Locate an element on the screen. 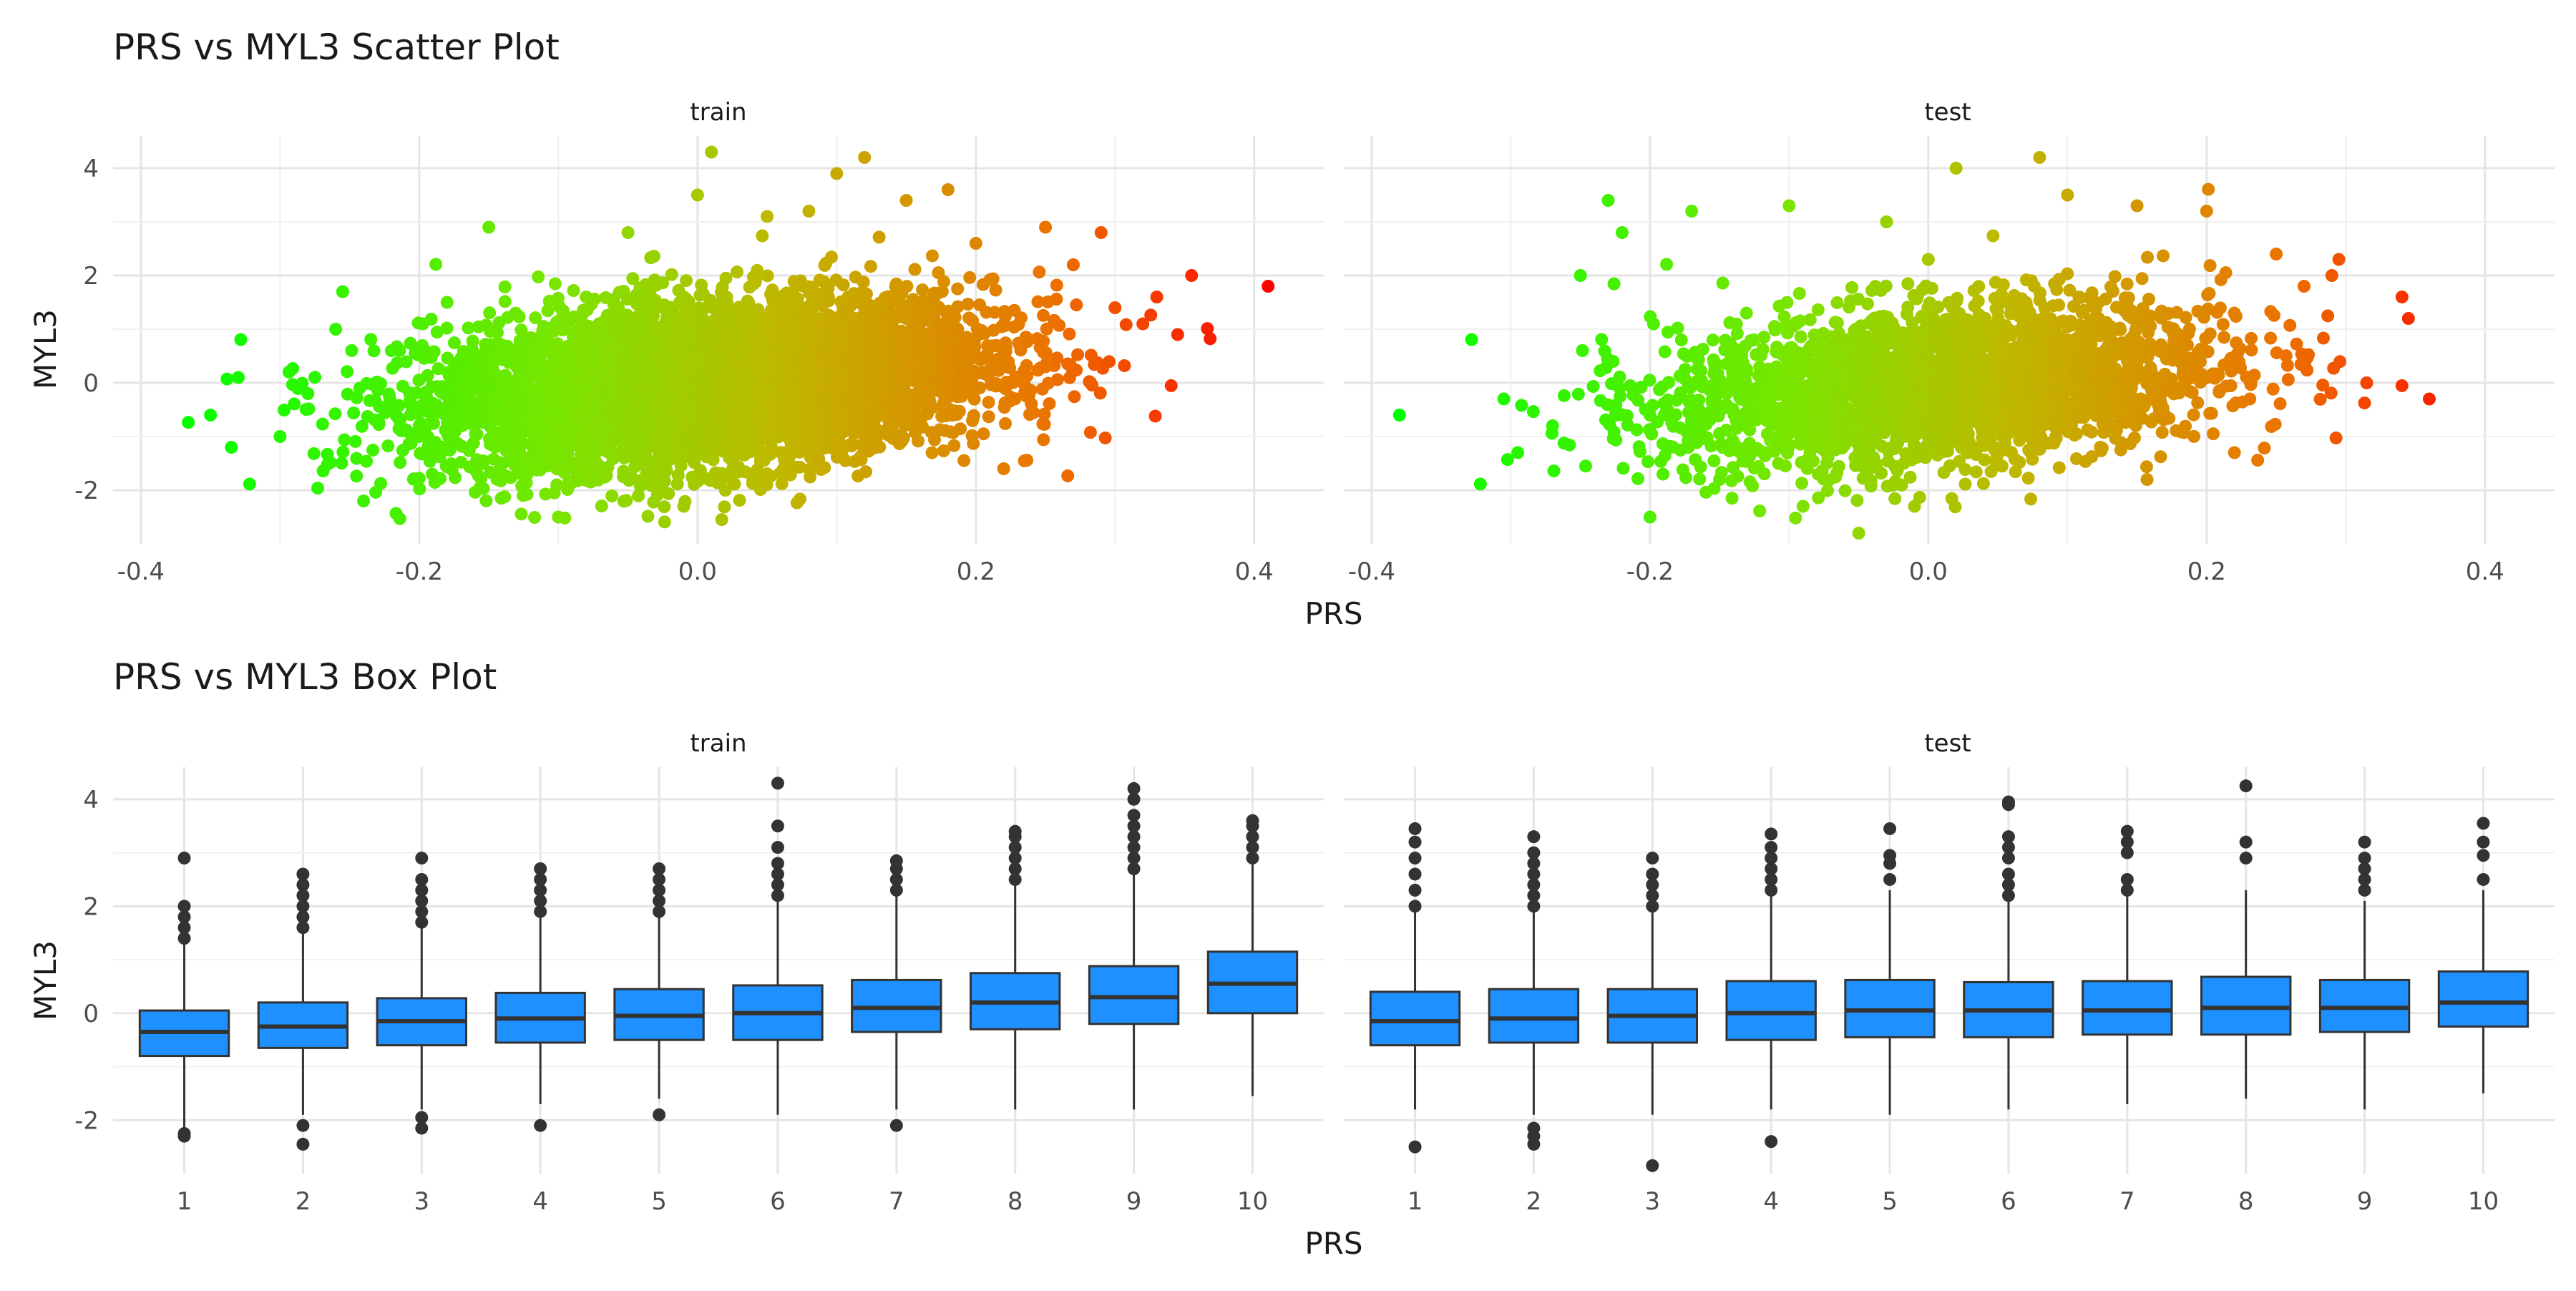 The width and height of the screenshot is (2576, 1291). scatter-x-tick-label: -0.4 is located at coordinates (141, 571).